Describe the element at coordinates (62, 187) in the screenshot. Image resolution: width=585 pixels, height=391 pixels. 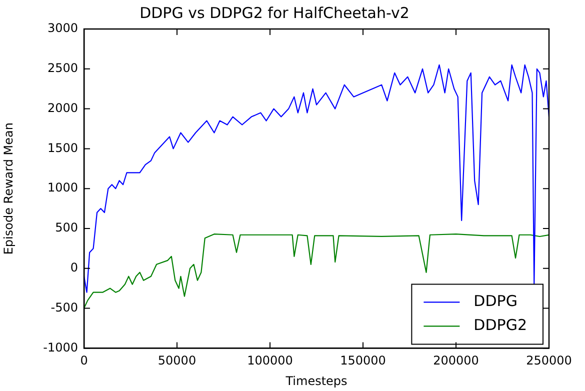
I see `y-tick-label: 1000` at that location.